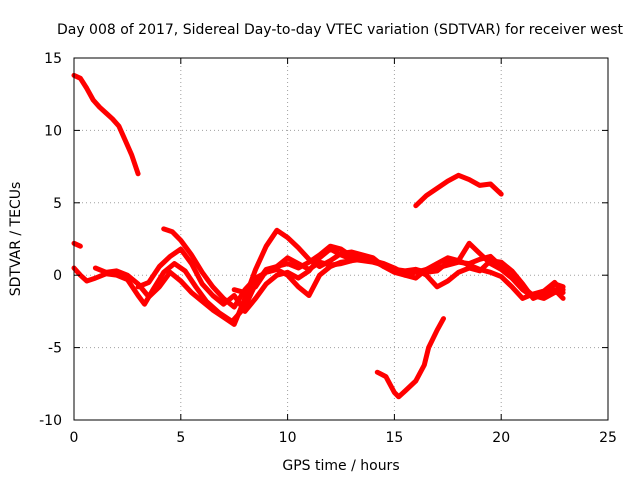 Image resolution: width=640 pixels, height=480 pixels. What do you see at coordinates (57, 204) in the screenshot?
I see `y-tick-label: 5` at bounding box center [57, 204].